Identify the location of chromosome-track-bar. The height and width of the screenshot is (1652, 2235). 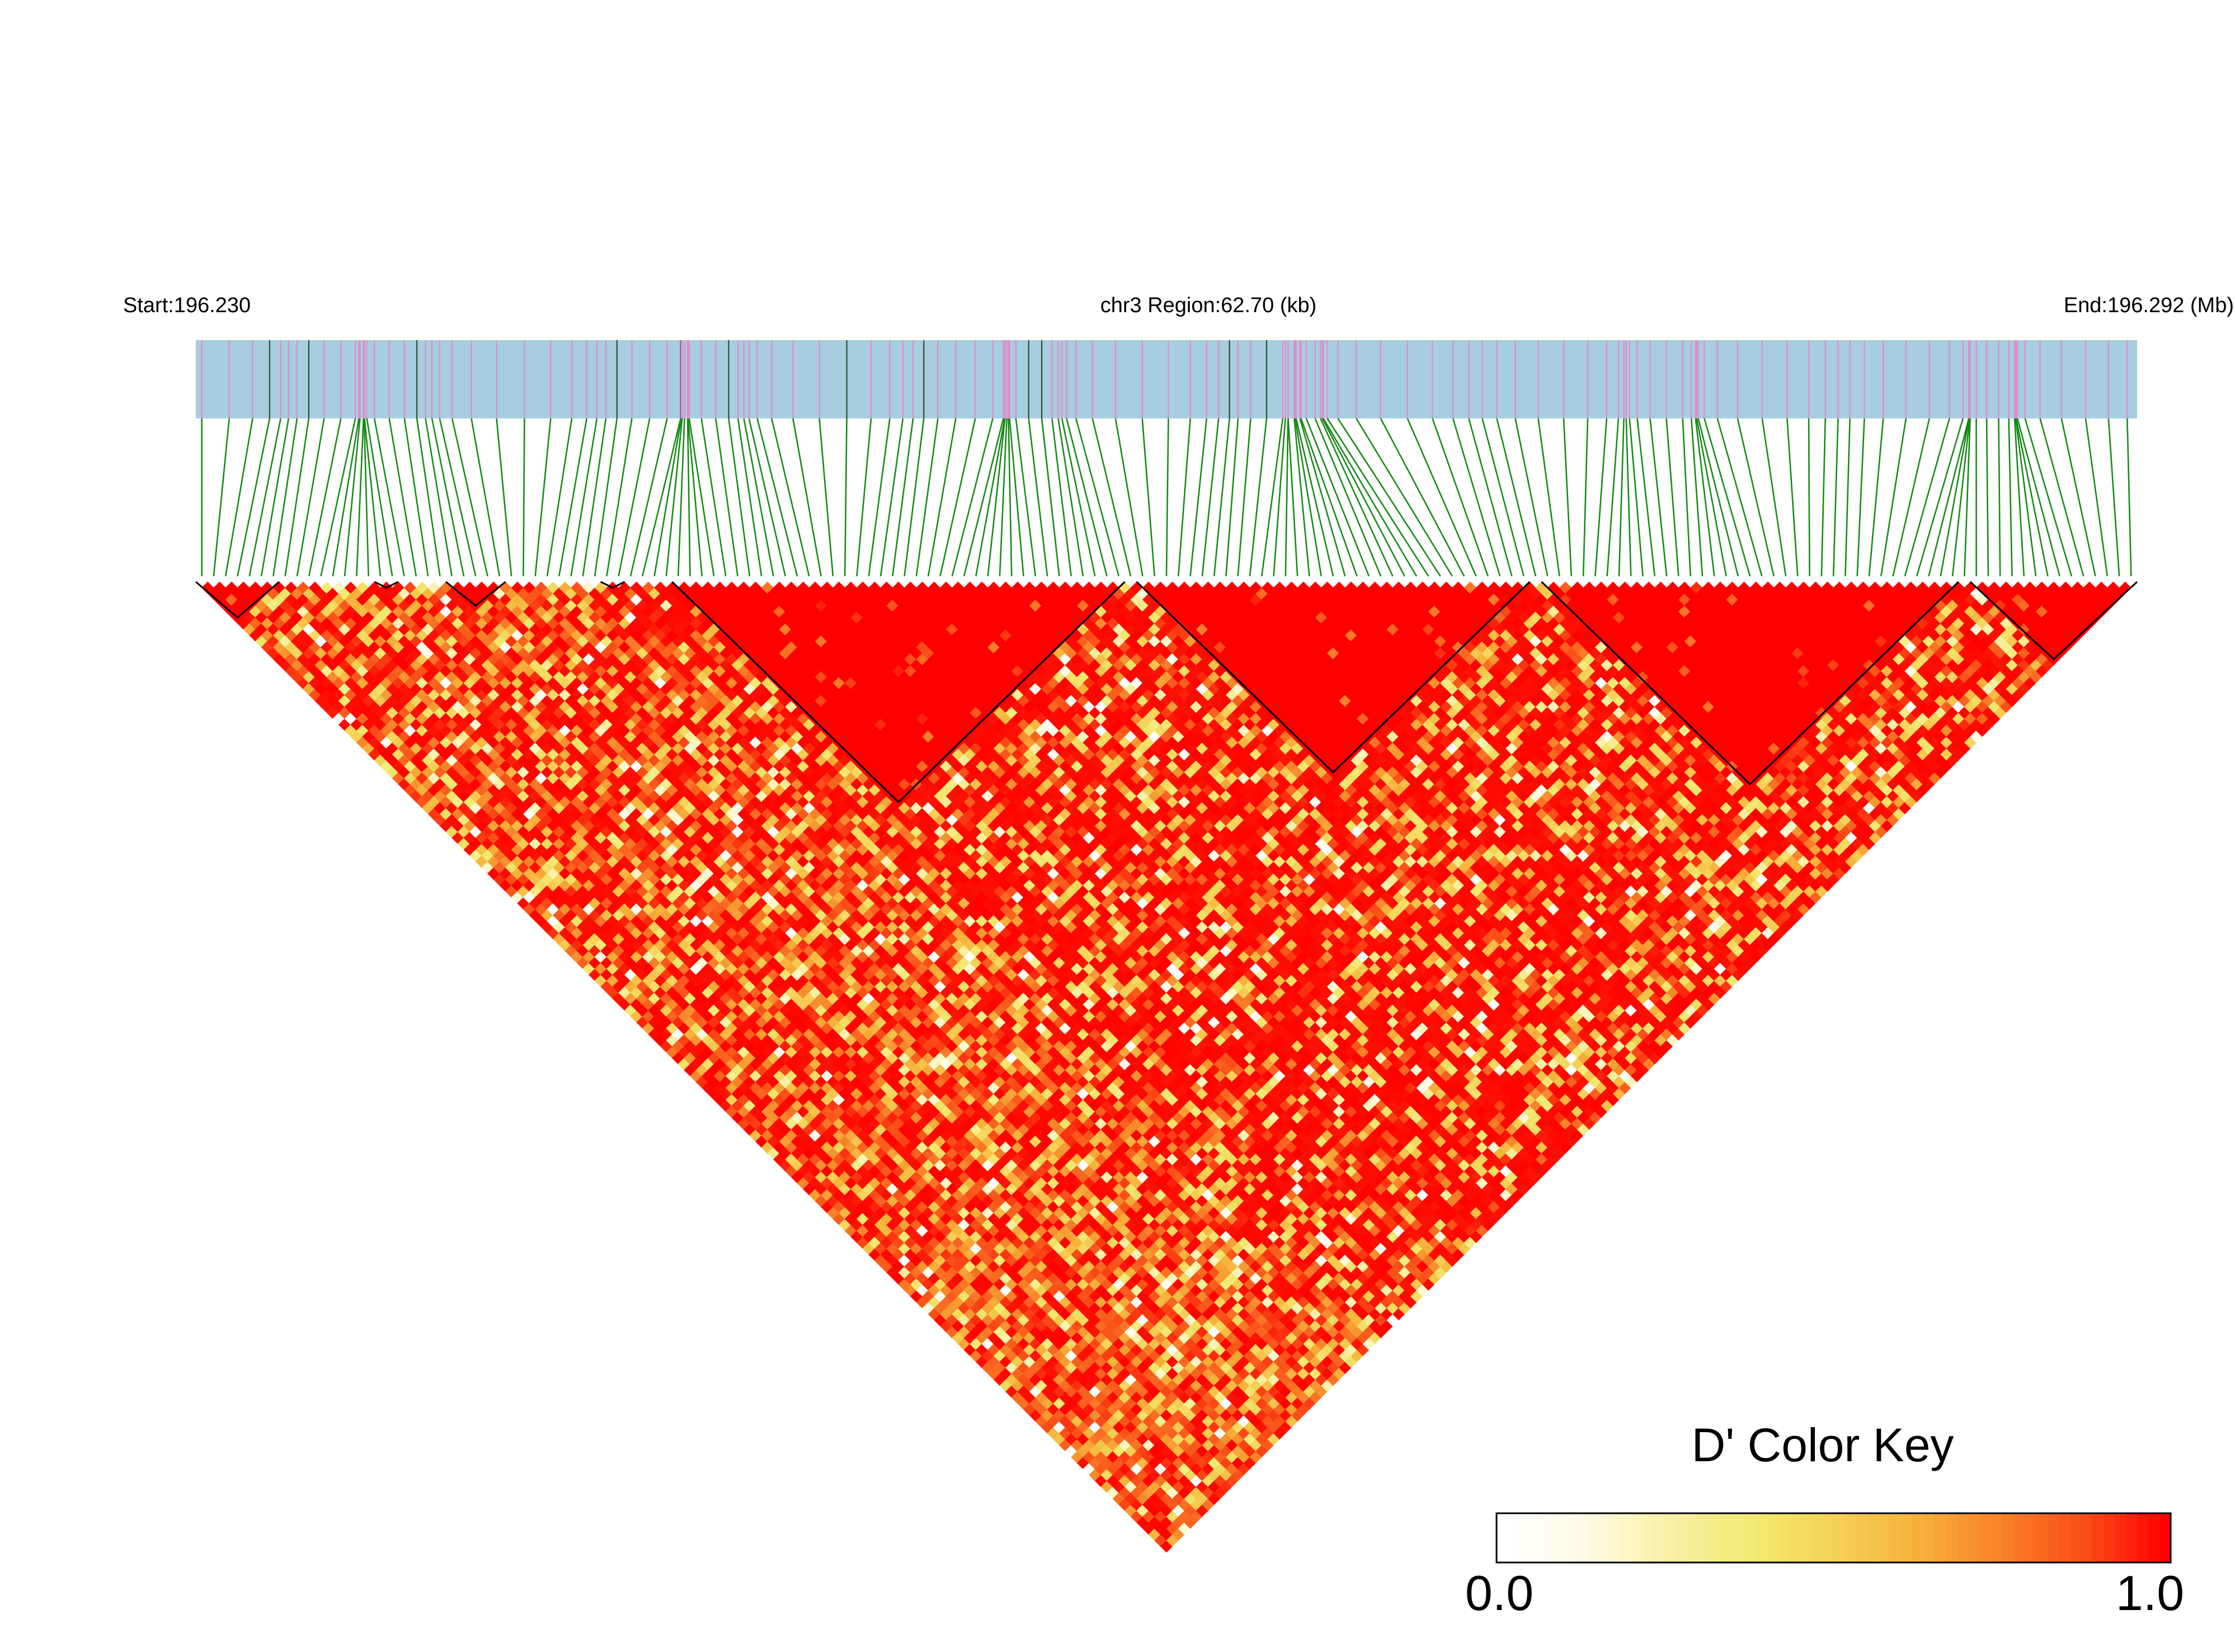
(1166, 379).